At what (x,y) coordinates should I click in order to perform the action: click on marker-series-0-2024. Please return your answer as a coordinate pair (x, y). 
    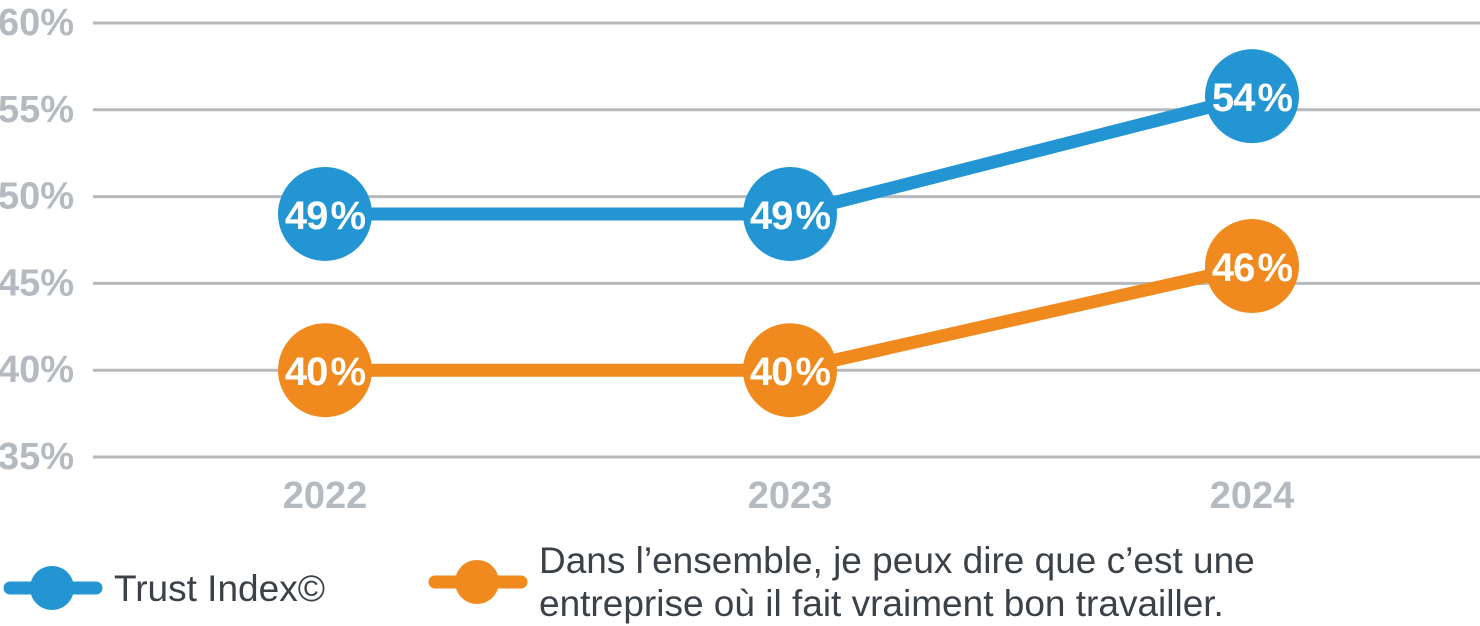
    Looking at the image, I should click on (1252, 96).